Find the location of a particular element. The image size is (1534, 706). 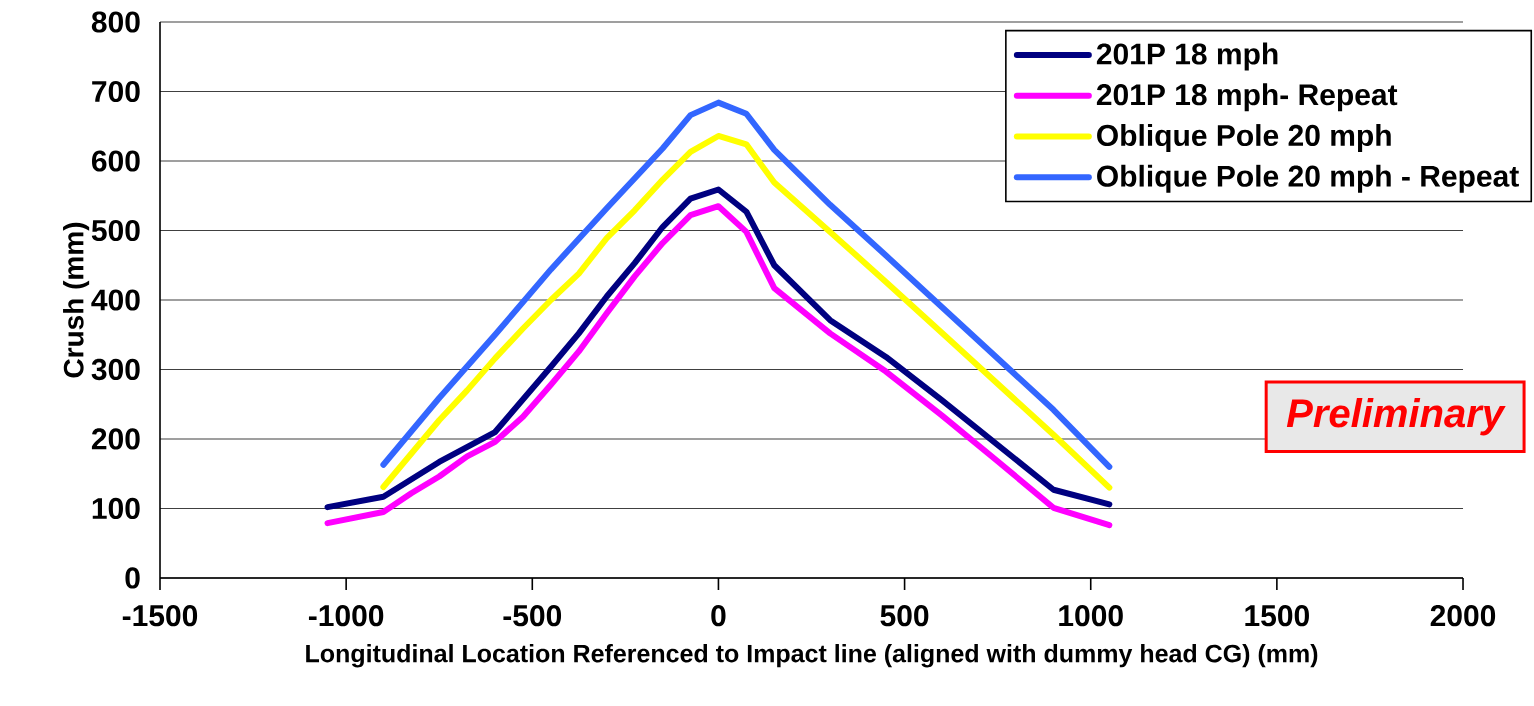

x-tick-label: 500 is located at coordinates (904, 616).